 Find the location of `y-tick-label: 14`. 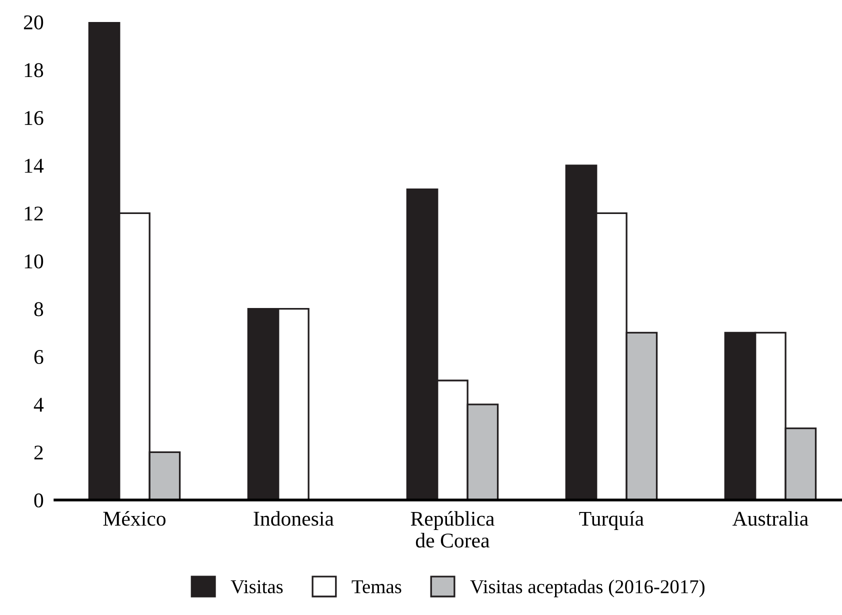

y-tick-label: 14 is located at coordinates (34, 165).